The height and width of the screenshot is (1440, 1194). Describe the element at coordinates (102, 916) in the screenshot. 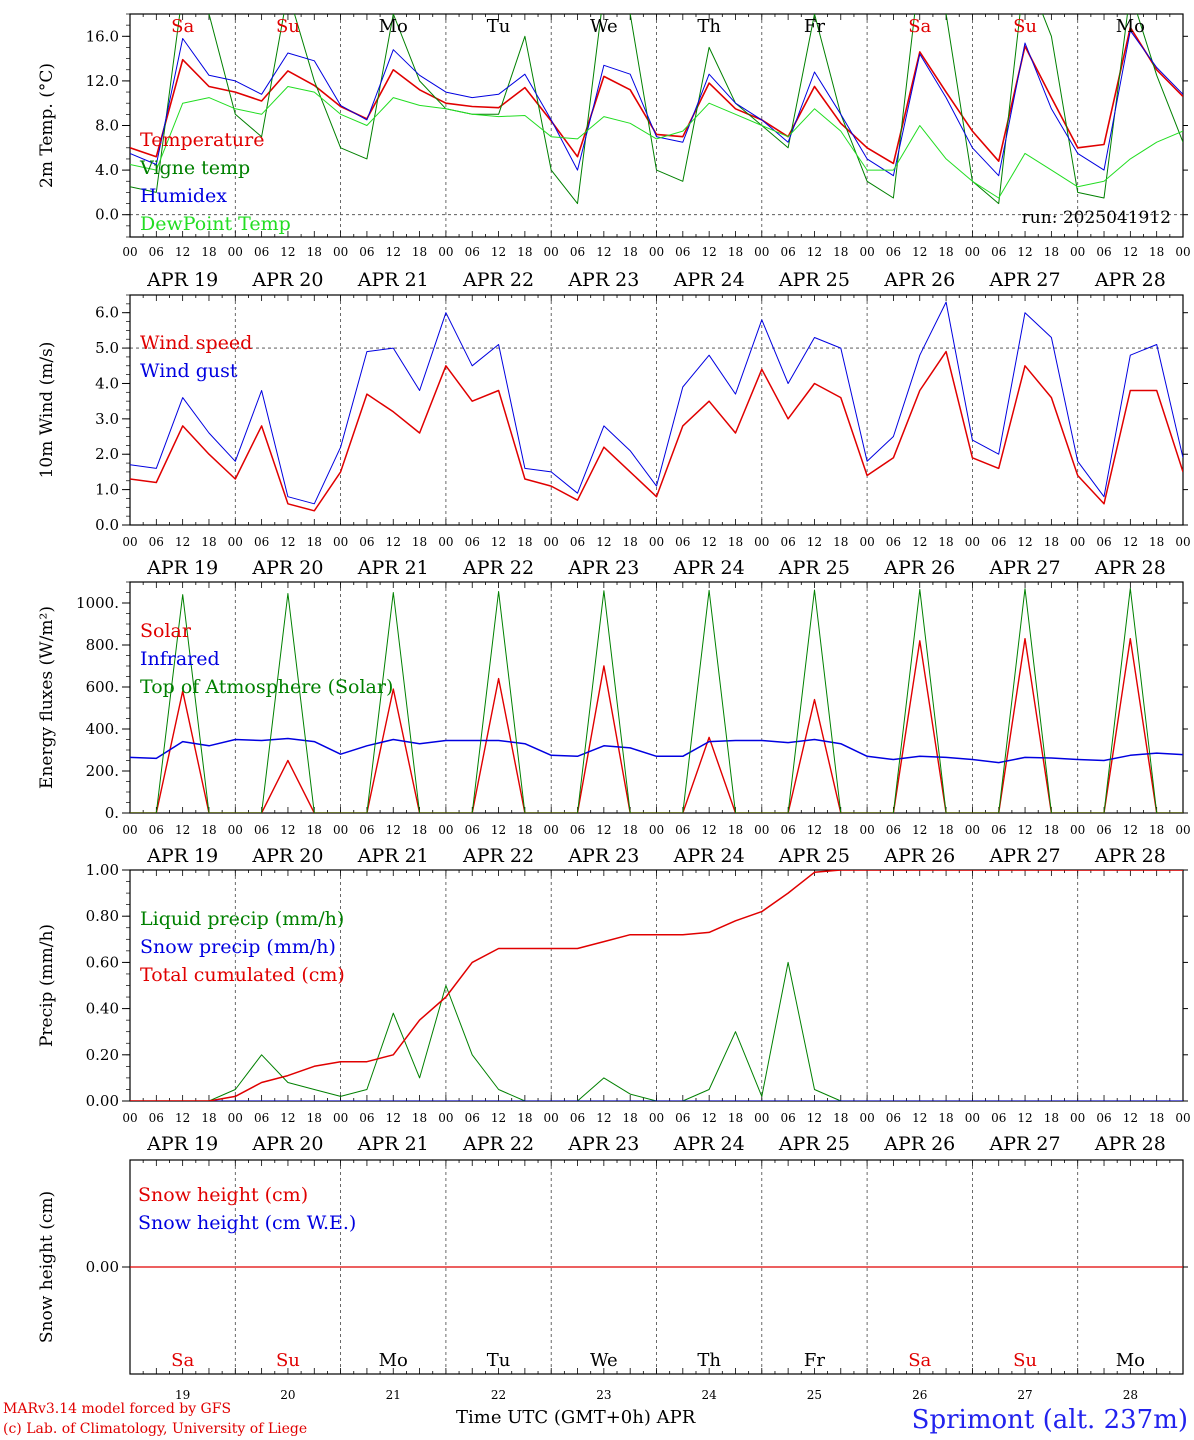

I see `y-tick-label: 0.80` at that location.